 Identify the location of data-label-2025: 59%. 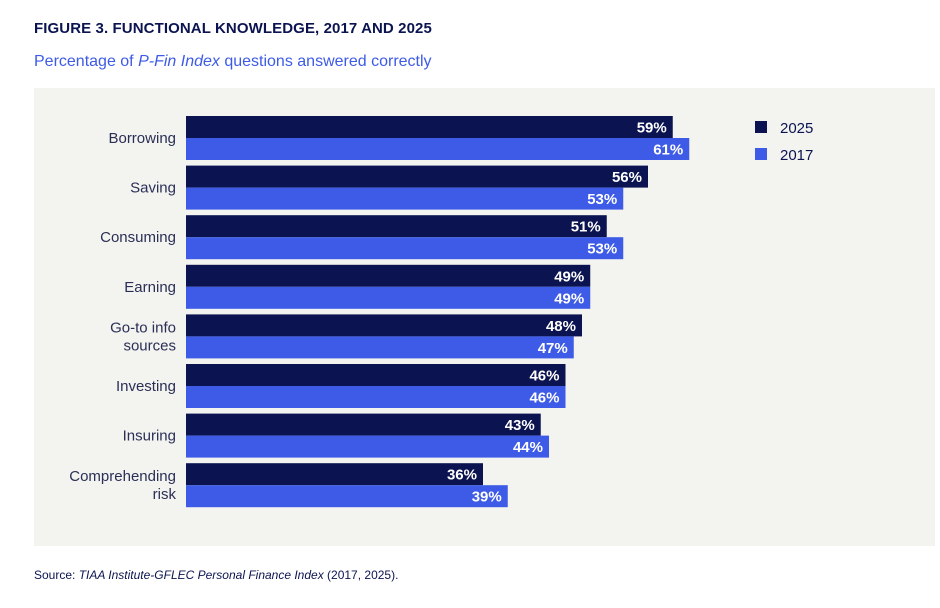
(652, 128).